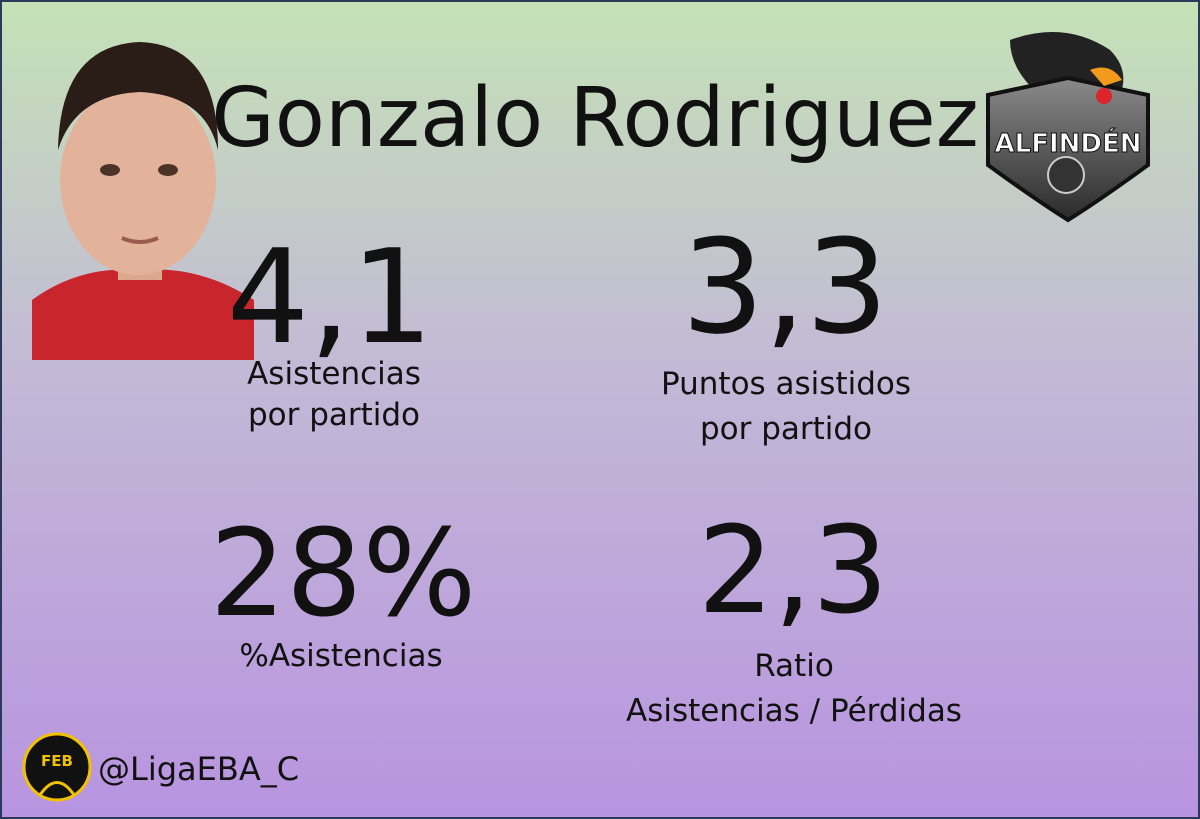  What do you see at coordinates (793, 571) in the screenshot?
I see `stat-value: 2,3` at bounding box center [793, 571].